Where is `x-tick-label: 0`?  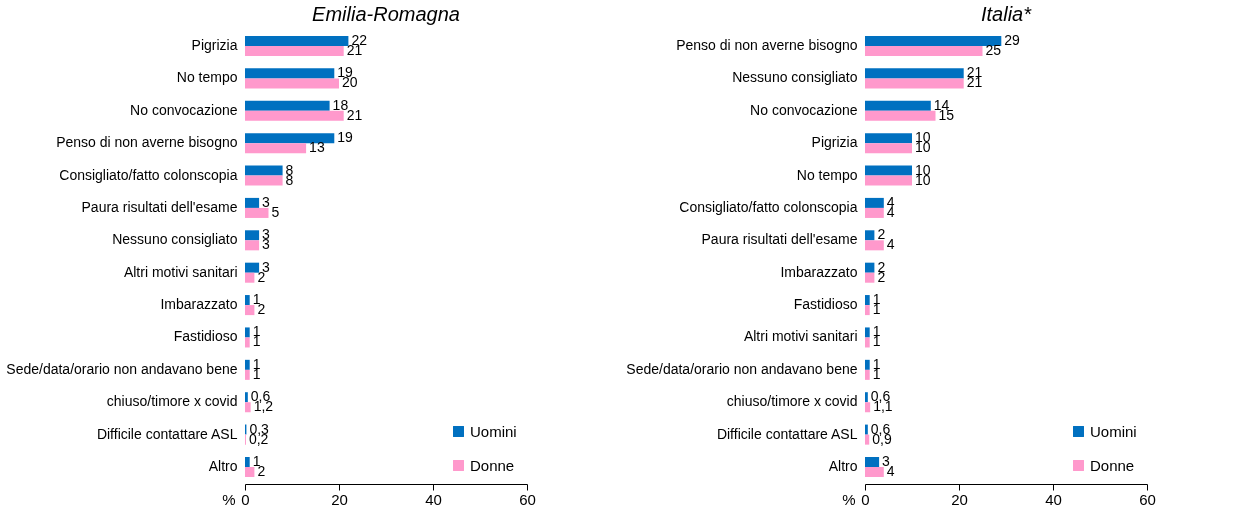
x-tick-label: 0 is located at coordinates (865, 499).